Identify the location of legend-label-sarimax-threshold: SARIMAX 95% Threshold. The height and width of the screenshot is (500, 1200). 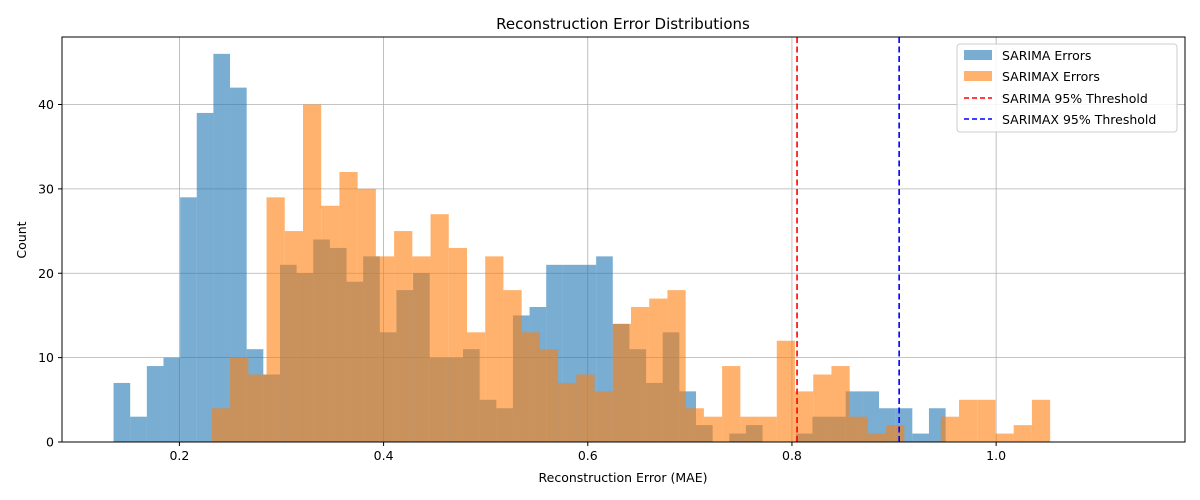
(1079, 119).